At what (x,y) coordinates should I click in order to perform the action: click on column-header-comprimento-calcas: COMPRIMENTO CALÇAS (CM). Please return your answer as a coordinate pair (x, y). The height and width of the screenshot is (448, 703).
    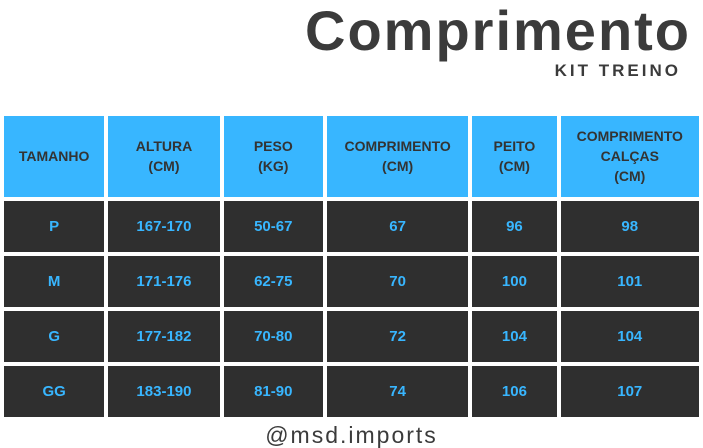
    Looking at the image, I should click on (629, 156).